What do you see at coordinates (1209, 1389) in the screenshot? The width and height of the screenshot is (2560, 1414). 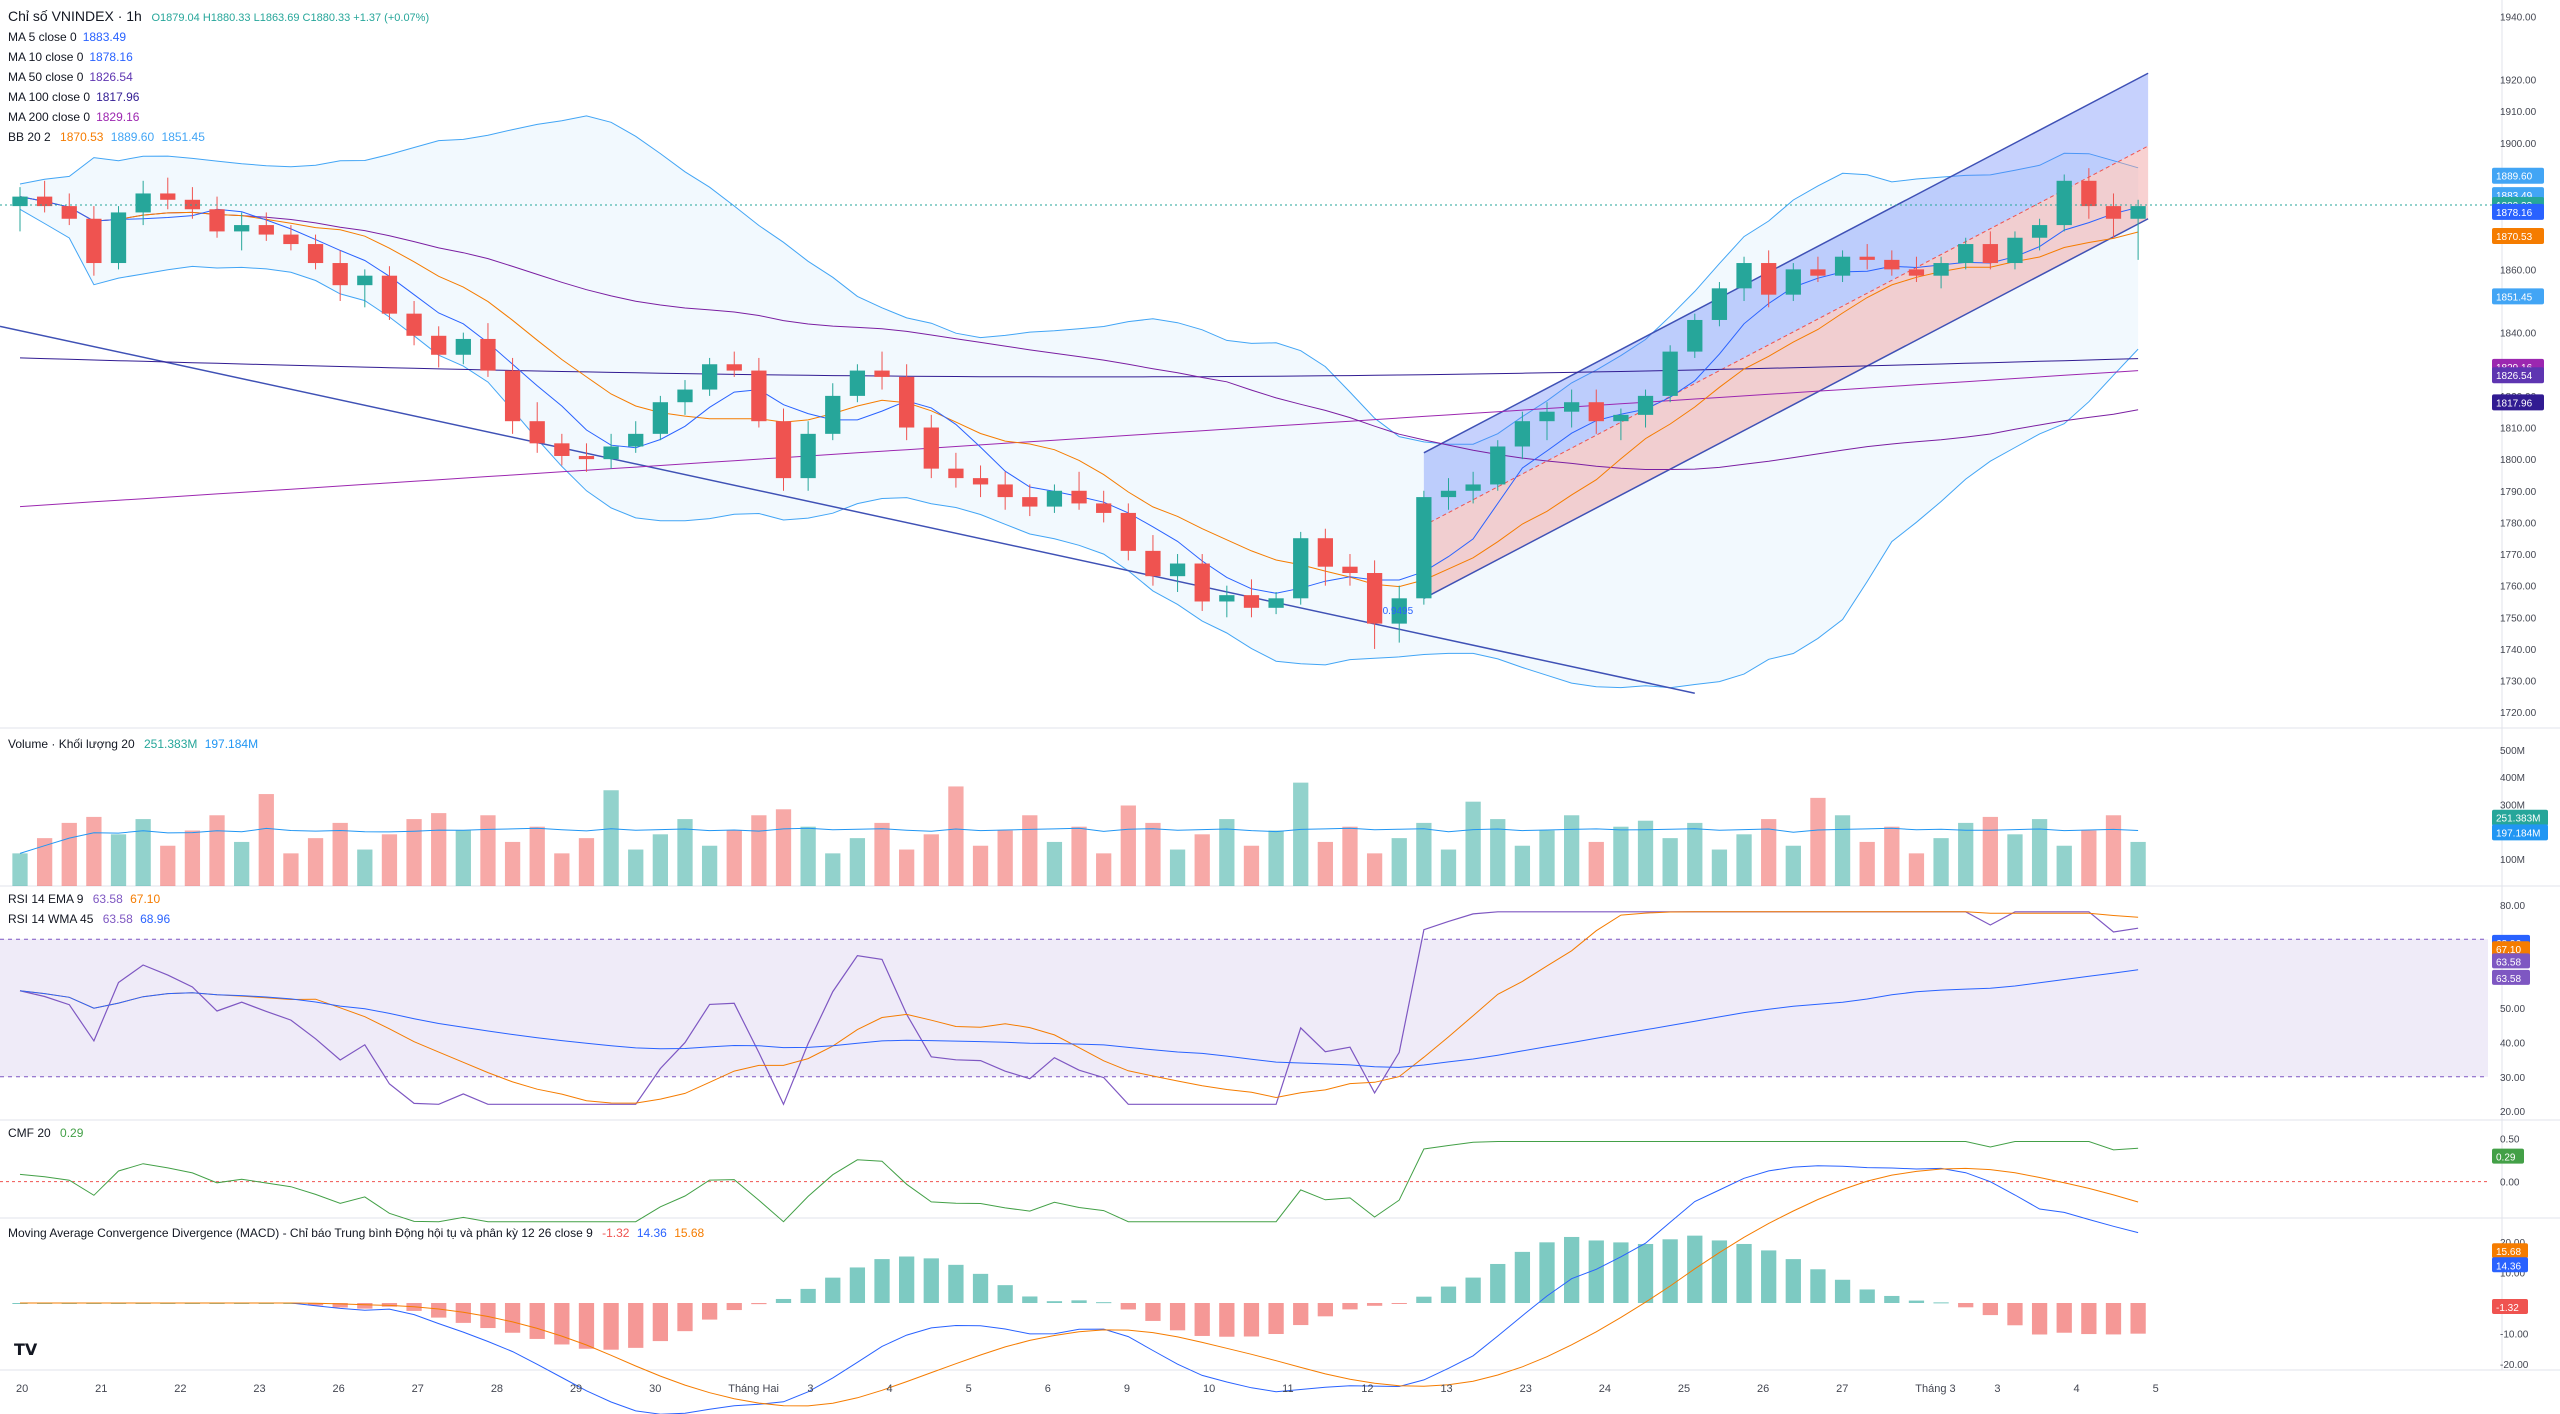 I see `time-axis-label: 10` at bounding box center [1209, 1389].